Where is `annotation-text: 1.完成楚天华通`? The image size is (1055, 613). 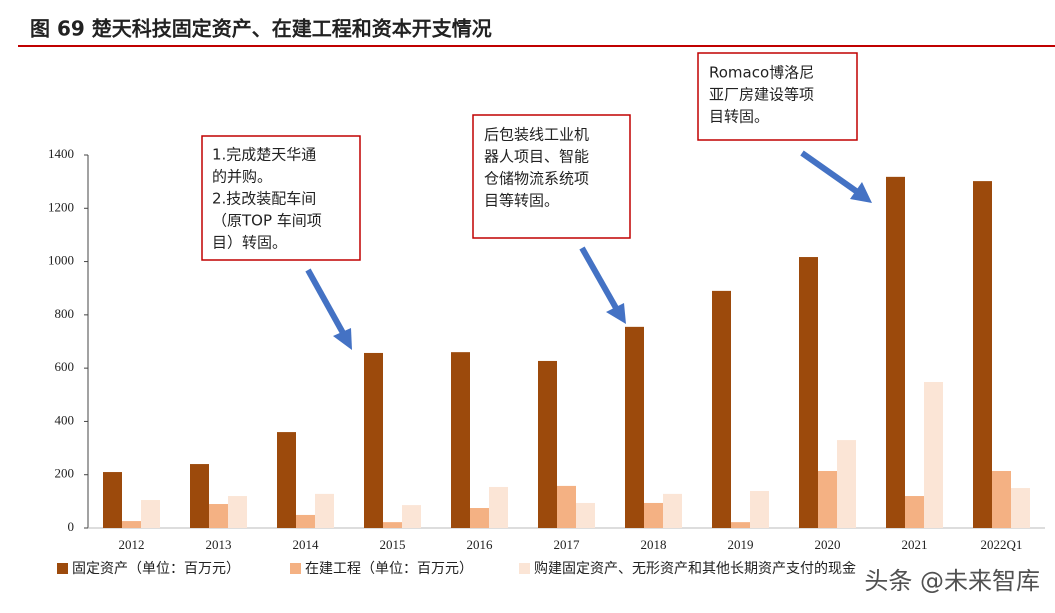 annotation-text: 1.完成楚天华通 is located at coordinates (264, 155).